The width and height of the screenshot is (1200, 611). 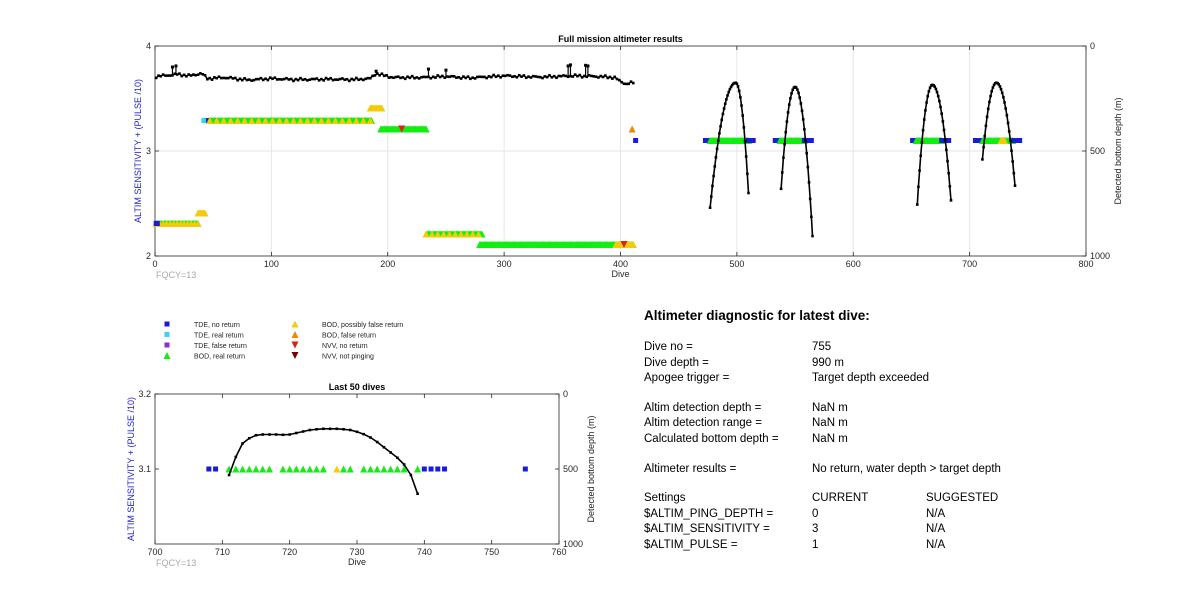 I want to click on y2-tick-label: 0, so click(x=1092, y=46).